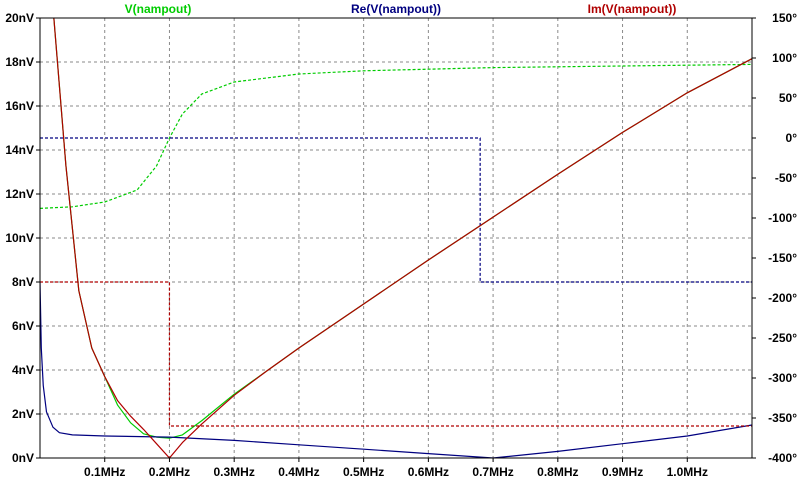  What do you see at coordinates (23, 370) in the screenshot?
I see `left-tick-label: 4nV` at bounding box center [23, 370].